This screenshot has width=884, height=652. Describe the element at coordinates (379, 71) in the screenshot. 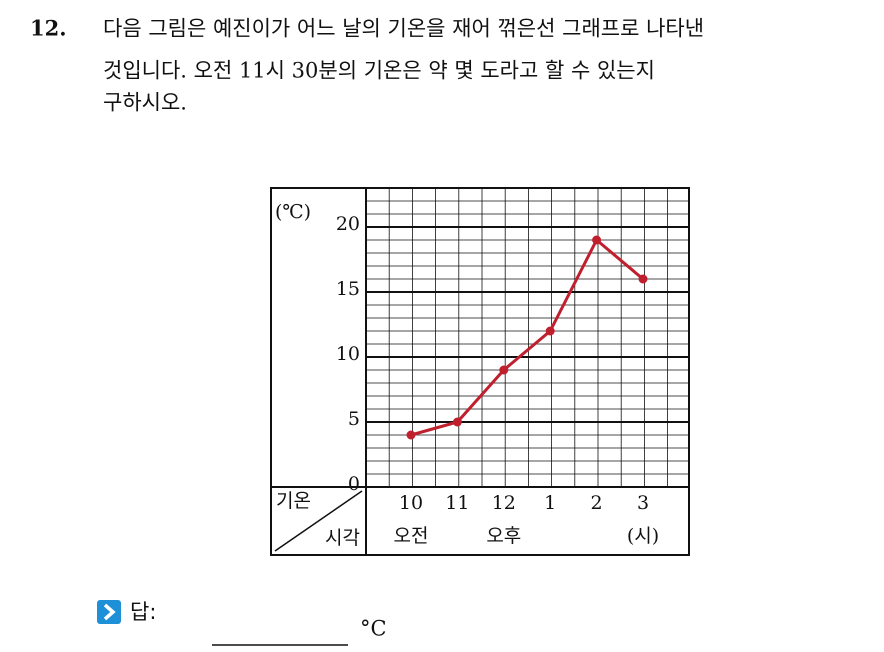

I see `question-line: 것입니다. 오전 11시 30분의 기온은 약 몇 도라고 할 수 있는지` at that location.